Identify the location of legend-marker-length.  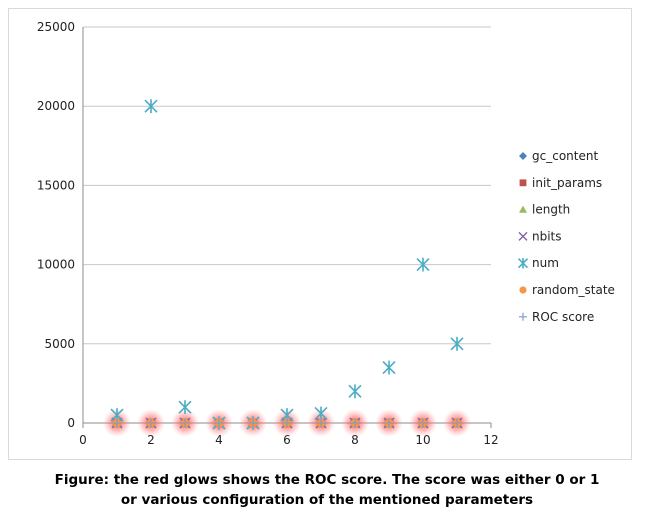
(523, 209).